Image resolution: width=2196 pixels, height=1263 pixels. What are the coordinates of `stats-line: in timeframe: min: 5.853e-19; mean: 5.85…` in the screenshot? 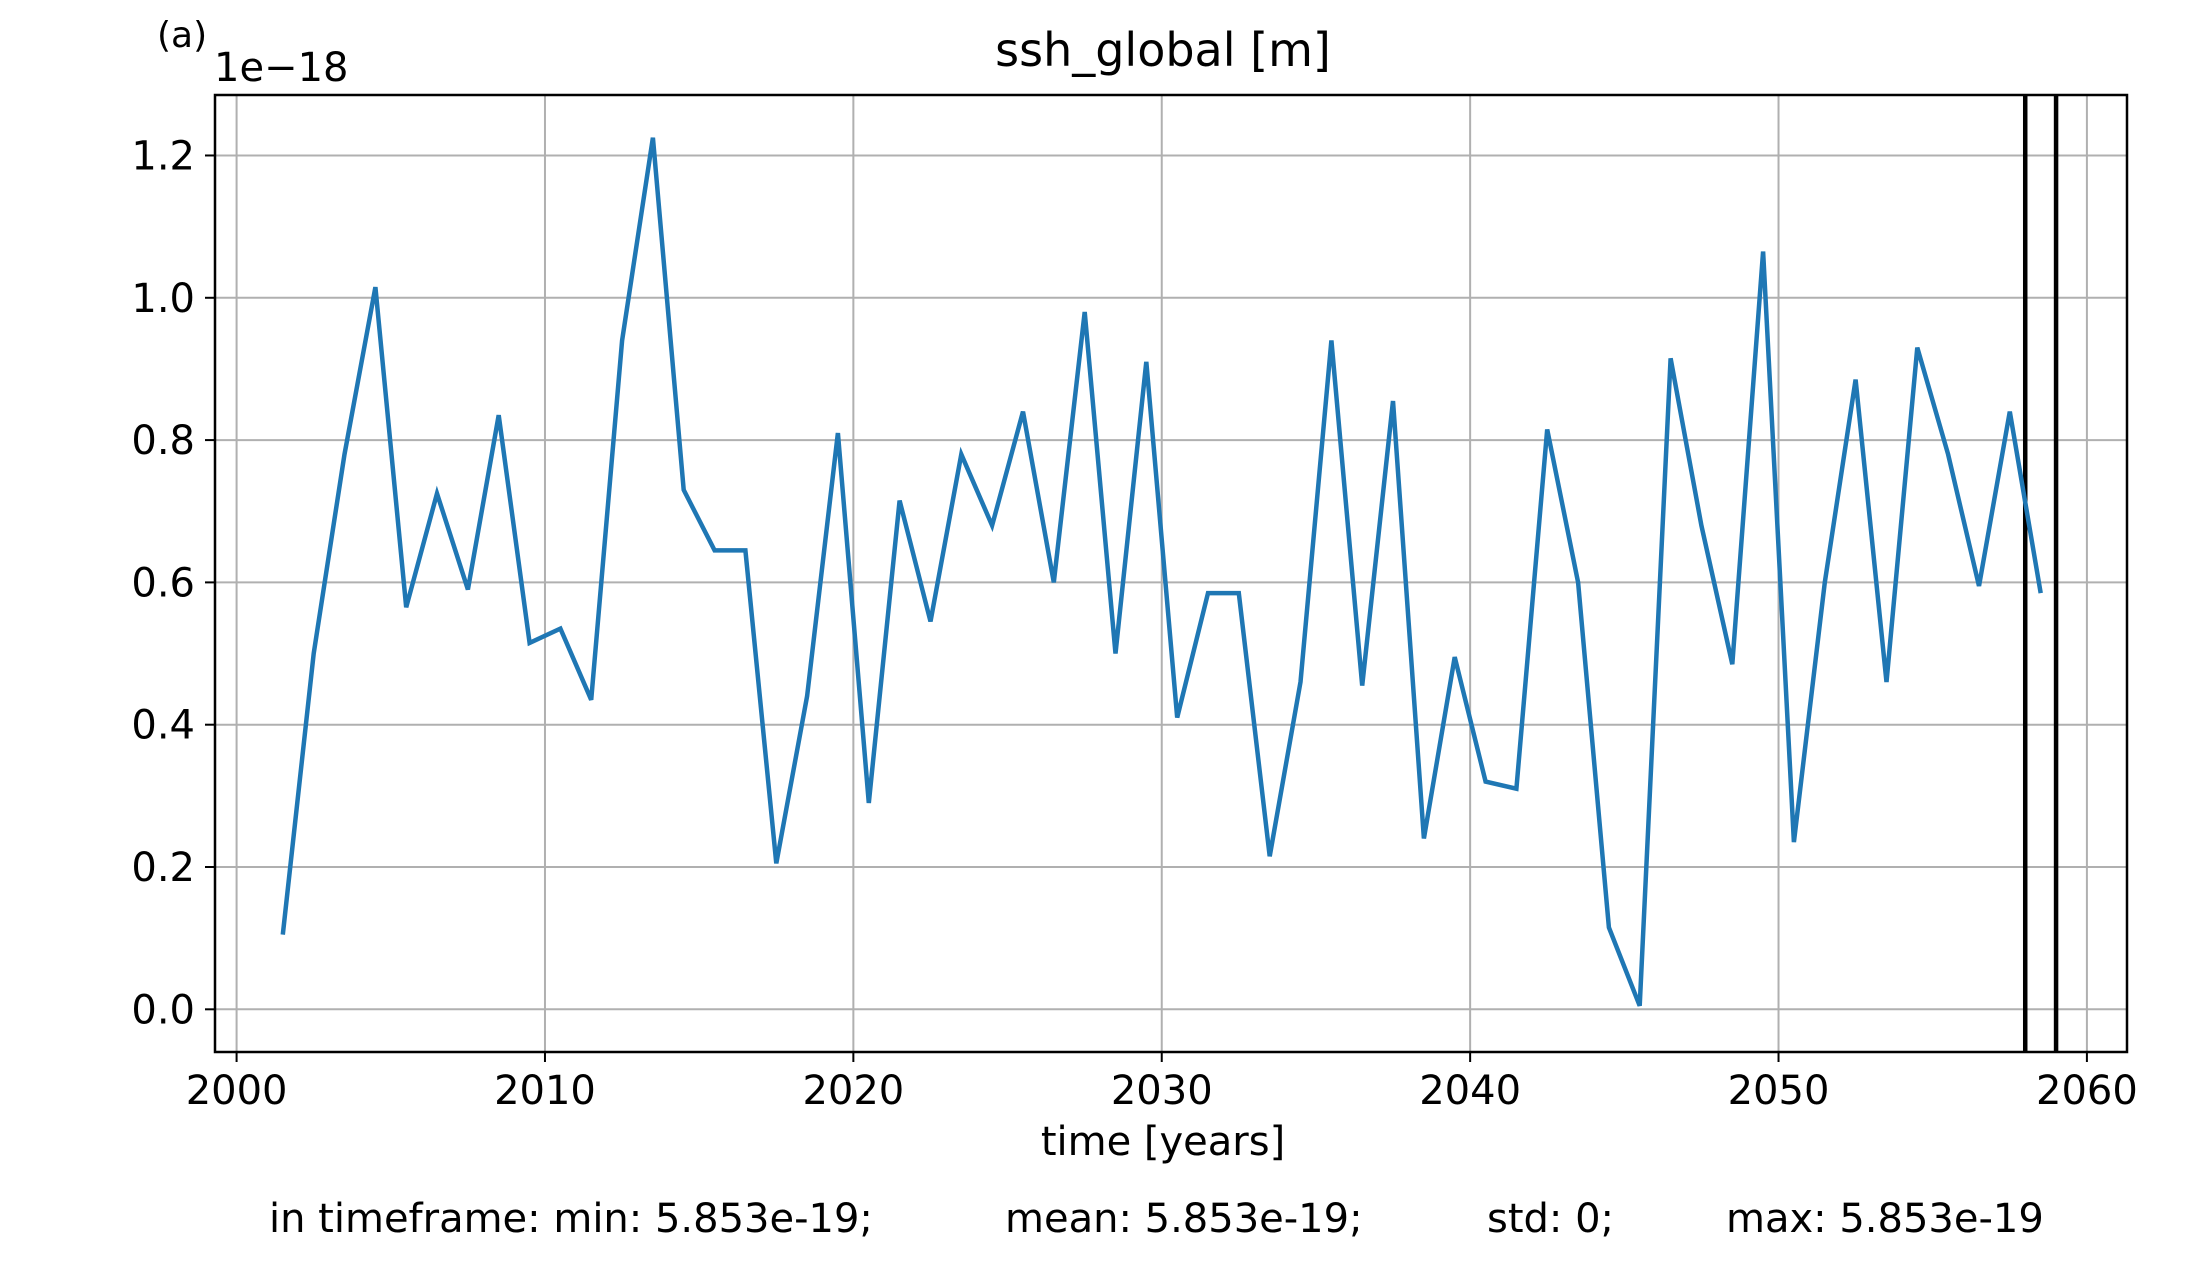 It's located at (1098, 1226).